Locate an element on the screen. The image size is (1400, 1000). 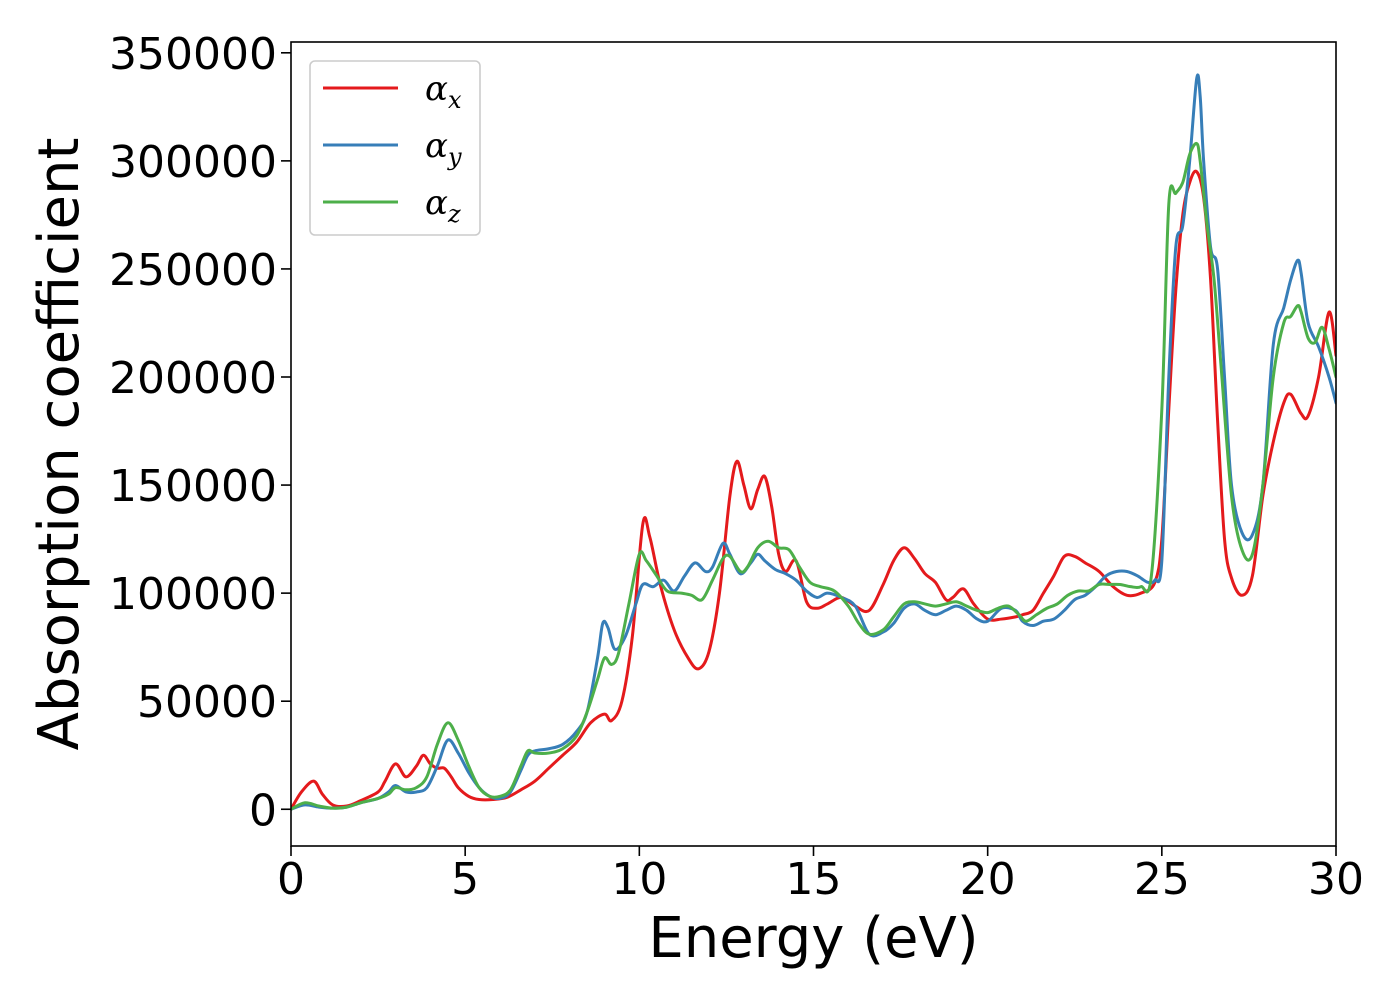
x-tick-label: 0 is located at coordinates (291, 879).